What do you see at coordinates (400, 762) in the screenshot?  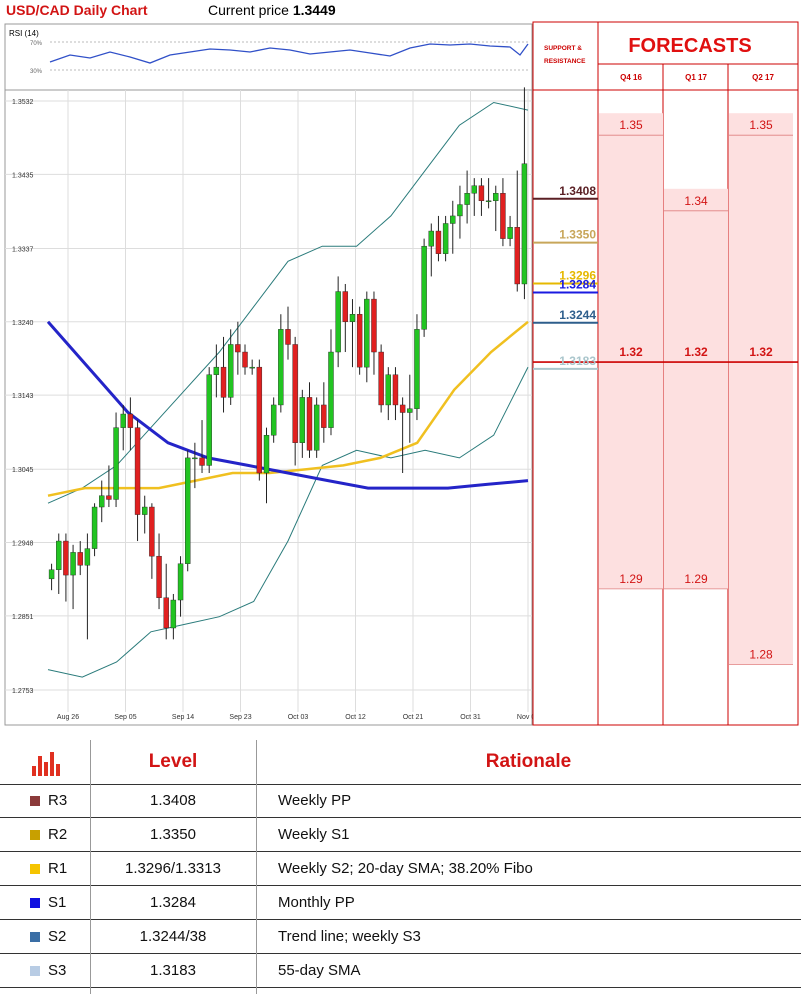 I see `table-header-row: Level Rationale` at bounding box center [400, 762].